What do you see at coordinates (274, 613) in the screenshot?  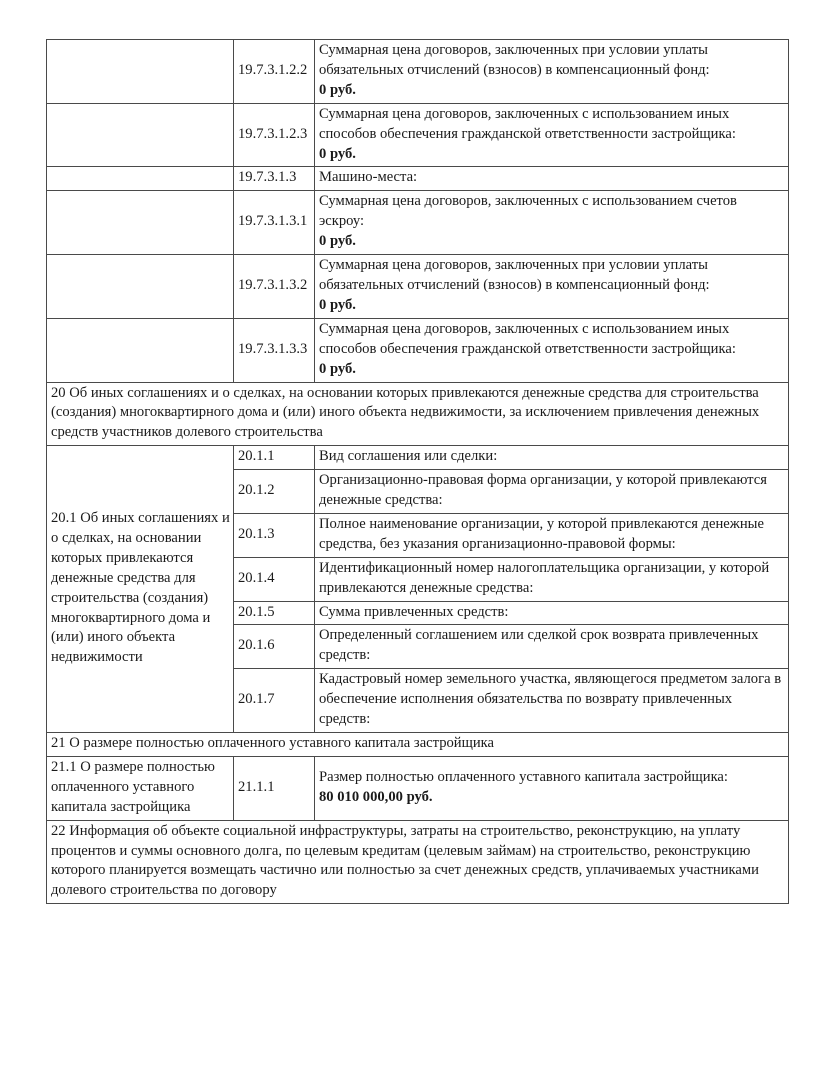 I see `row-code-cell: 20.1.5` at bounding box center [274, 613].